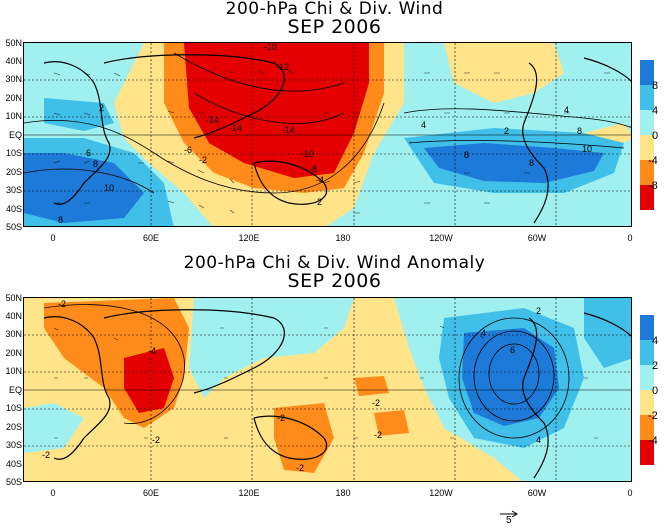  I want to click on panel1-title: 200-hPa Chi & Div. Wind, so click(334, 9).